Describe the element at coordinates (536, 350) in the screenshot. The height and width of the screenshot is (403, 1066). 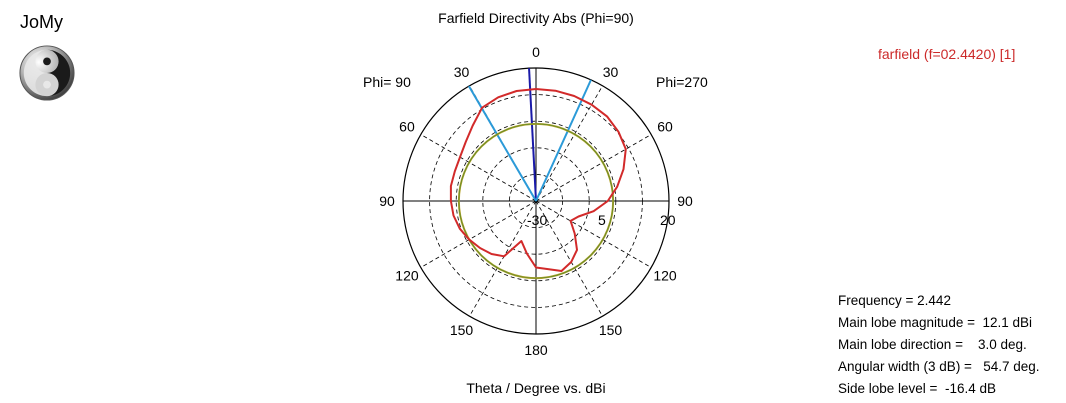
I see `angle-tick-label: 180` at that location.